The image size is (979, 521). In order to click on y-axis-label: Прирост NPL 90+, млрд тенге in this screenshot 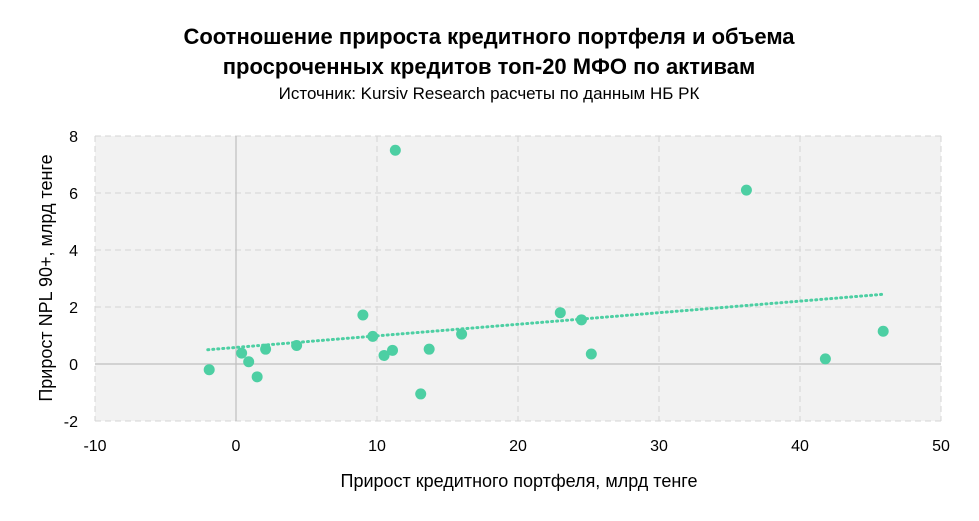, I will do `click(46, 277)`.